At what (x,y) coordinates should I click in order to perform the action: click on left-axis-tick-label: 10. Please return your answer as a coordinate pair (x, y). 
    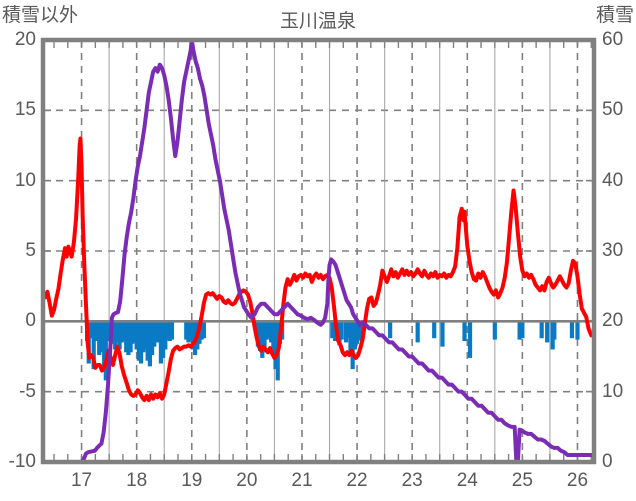
    Looking at the image, I should click on (25, 180).